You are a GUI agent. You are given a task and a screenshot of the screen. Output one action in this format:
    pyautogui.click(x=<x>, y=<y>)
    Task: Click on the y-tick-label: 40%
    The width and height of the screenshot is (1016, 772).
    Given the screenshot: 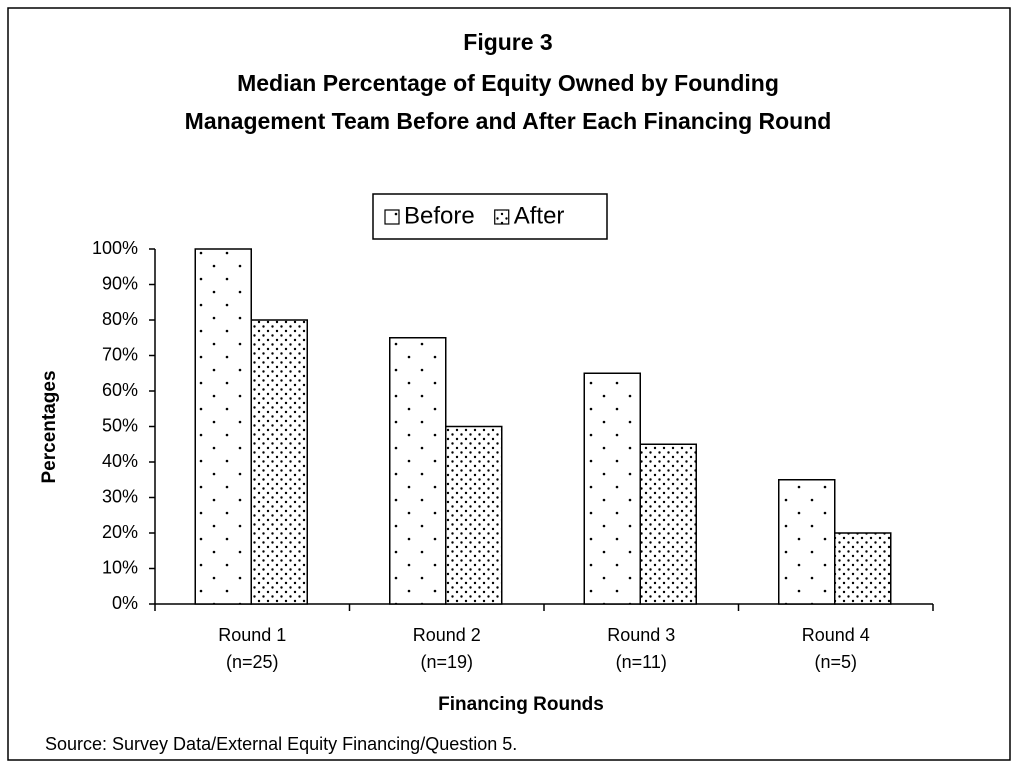 What is the action you would take?
    pyautogui.click(x=120, y=461)
    